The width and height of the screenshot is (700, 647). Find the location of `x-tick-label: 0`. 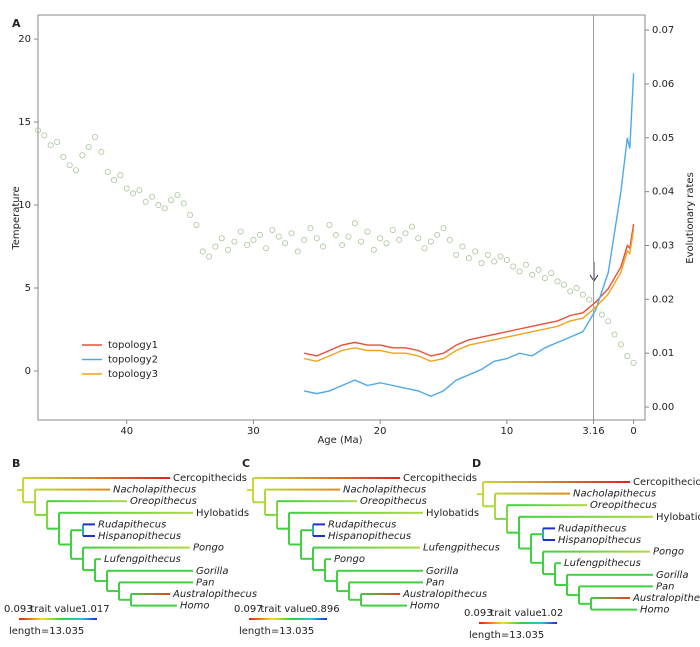

x-tick-label: 0 is located at coordinates (633, 431).